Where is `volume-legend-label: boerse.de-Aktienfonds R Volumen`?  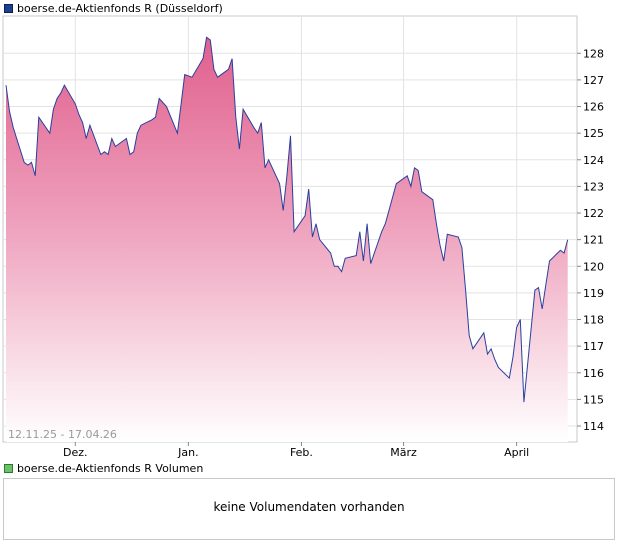
volume-legend-label: boerse.de-Aktienfonds R Volumen is located at coordinates (110, 468).